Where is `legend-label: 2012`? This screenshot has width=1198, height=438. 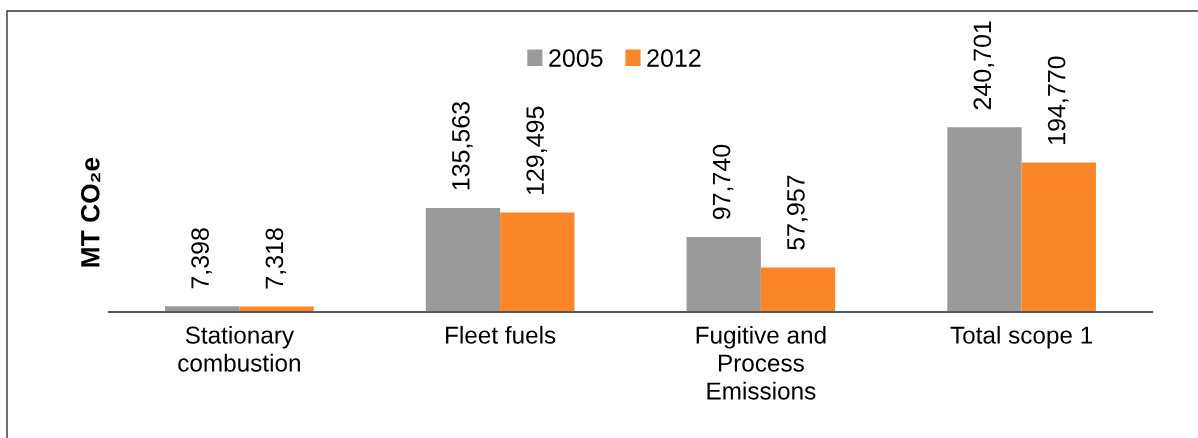 legend-label: 2012 is located at coordinates (674, 58).